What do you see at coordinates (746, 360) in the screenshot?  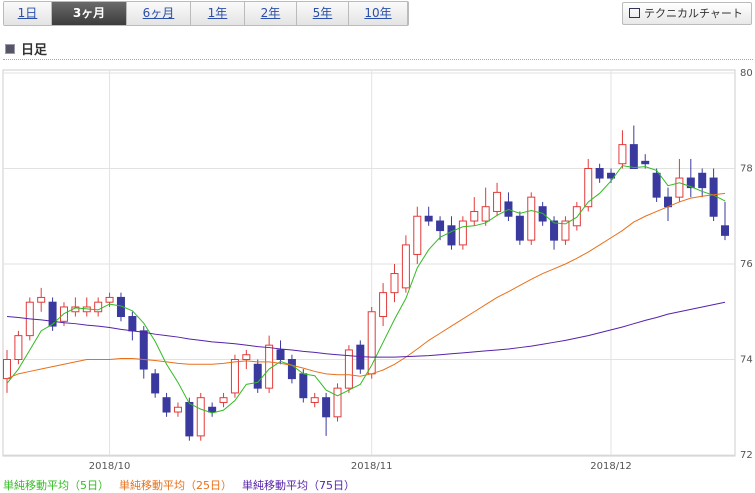 I see `y-tick-label: 74` at bounding box center [746, 360].